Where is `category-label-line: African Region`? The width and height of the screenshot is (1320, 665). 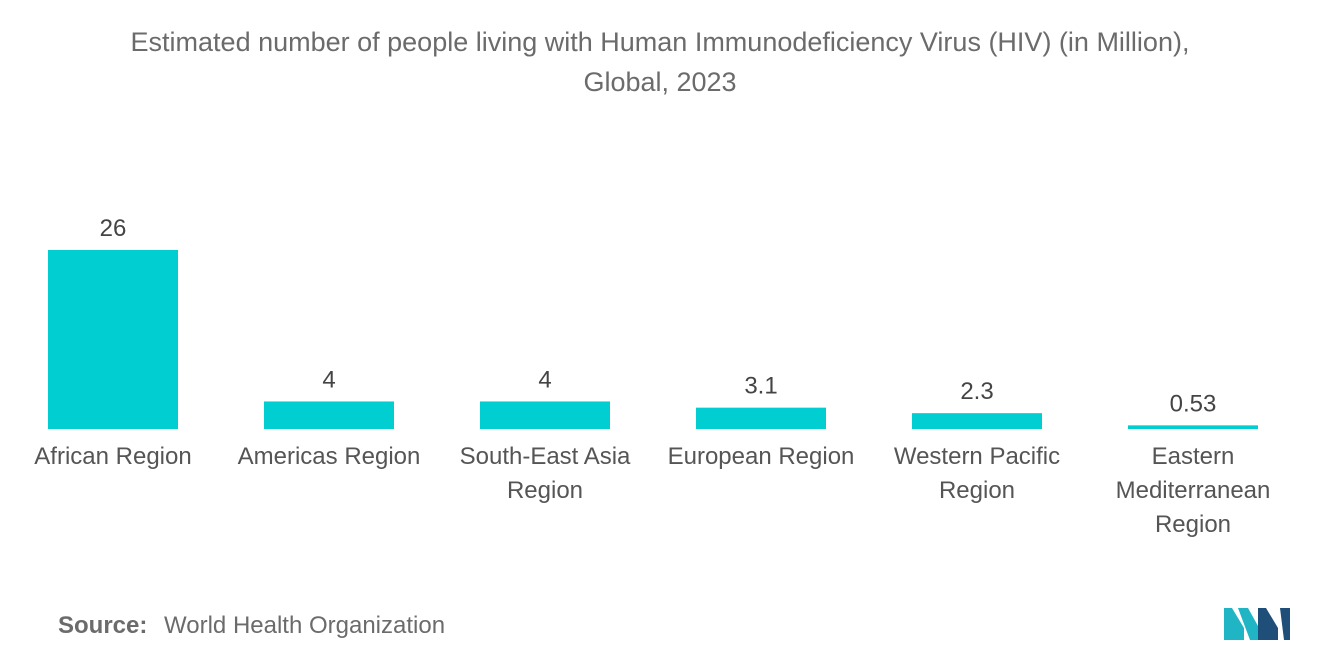
category-label-line: African Region is located at coordinates (112, 456).